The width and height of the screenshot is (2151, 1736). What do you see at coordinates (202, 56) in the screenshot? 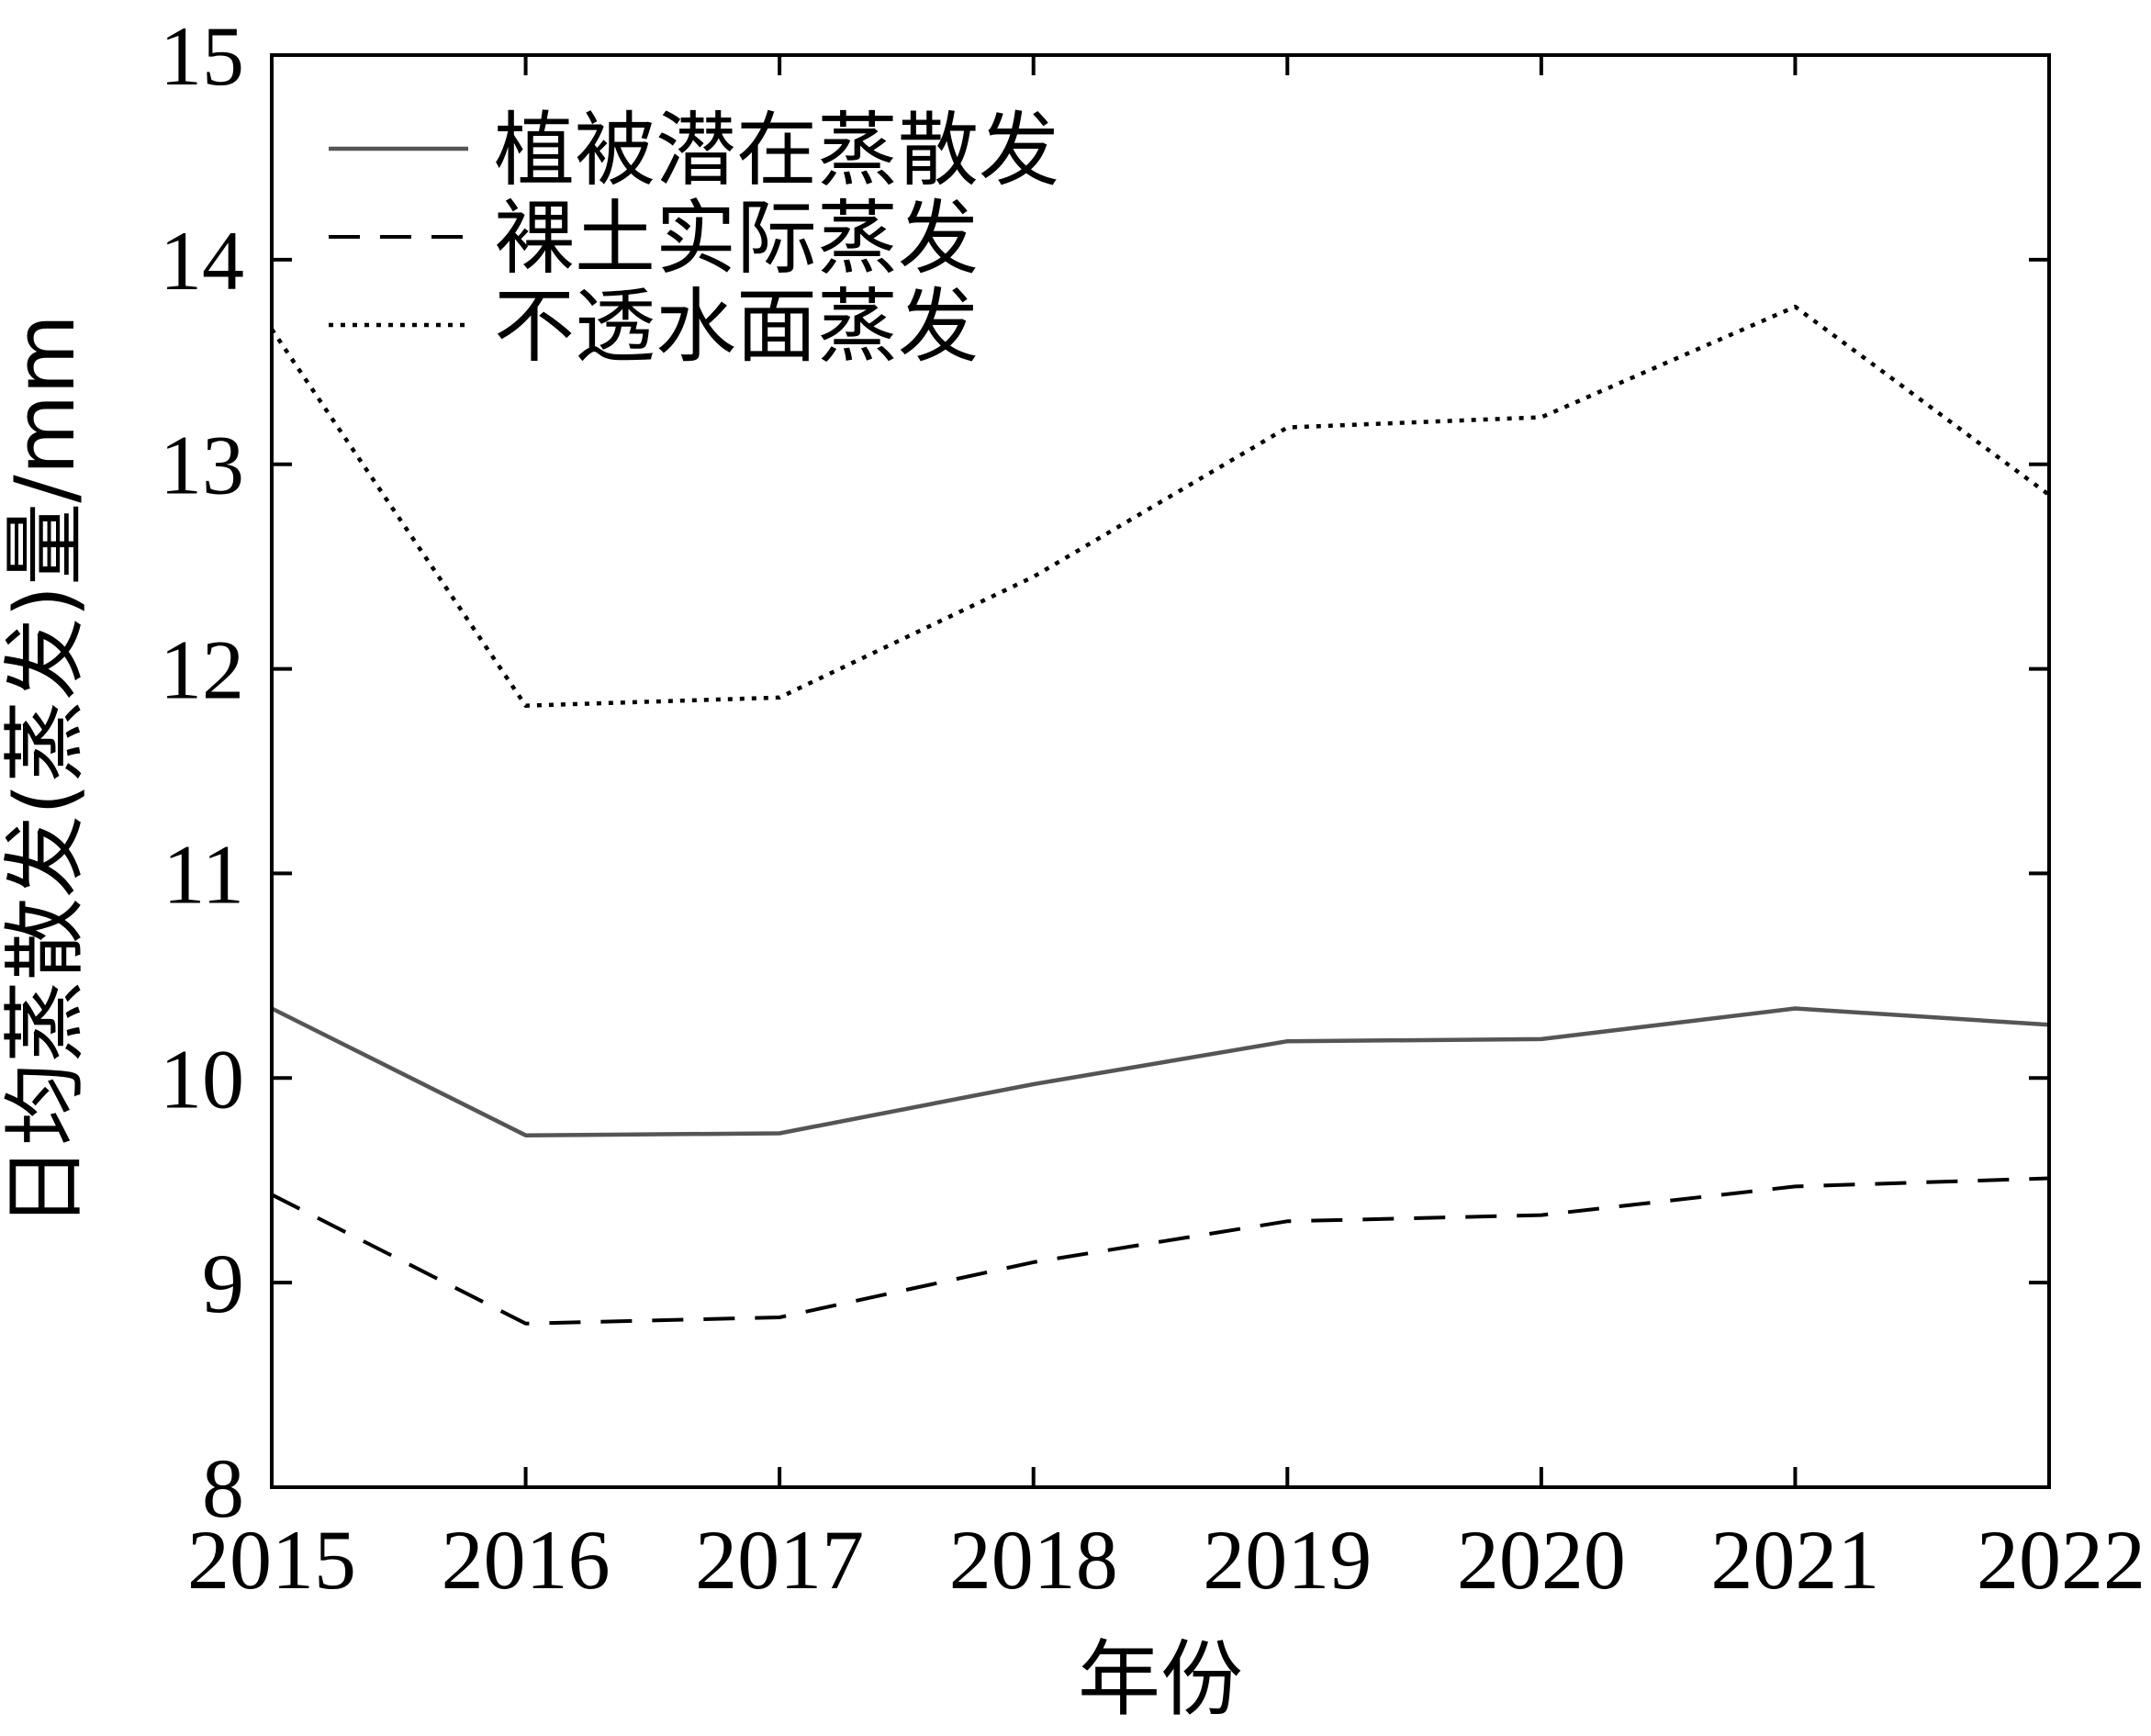
I see `y-tick-label: 15` at bounding box center [202, 56].